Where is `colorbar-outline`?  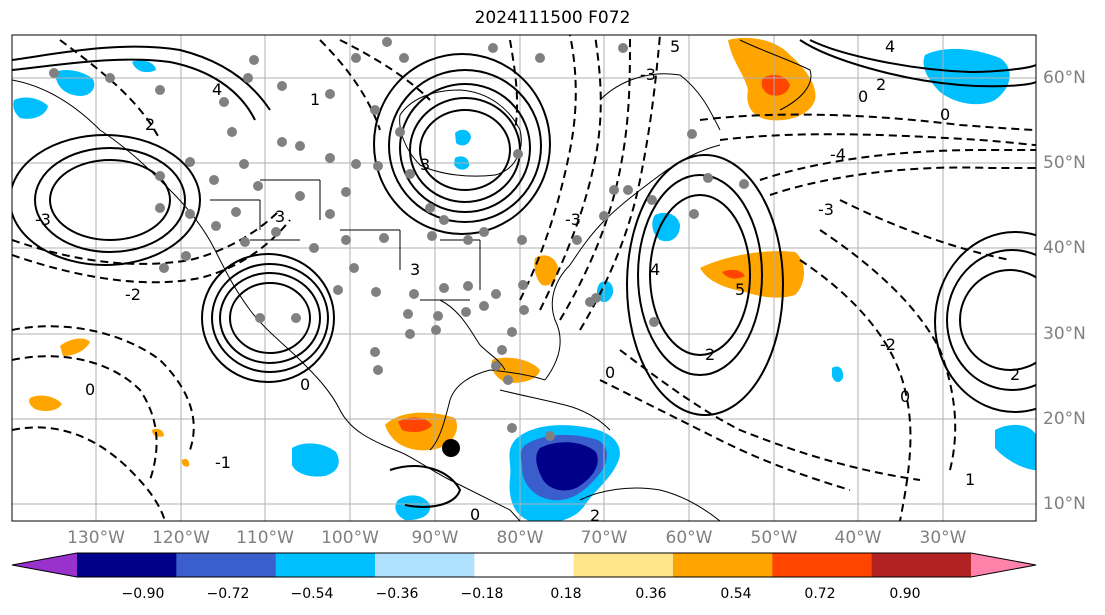 colorbar-outline is located at coordinates (524, 565).